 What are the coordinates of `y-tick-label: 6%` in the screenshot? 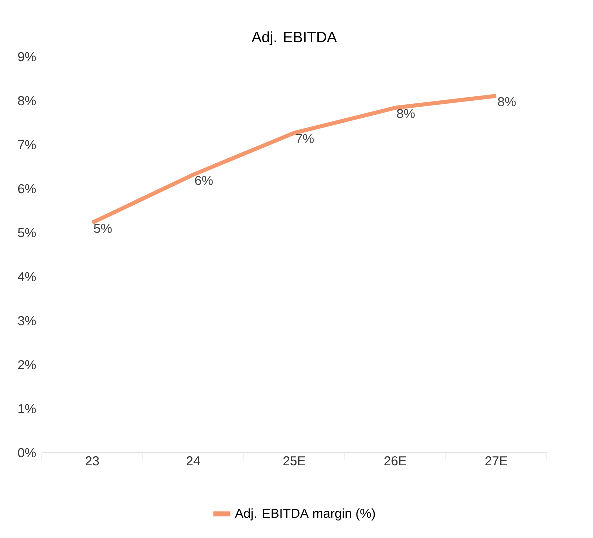 It's located at (27, 189).